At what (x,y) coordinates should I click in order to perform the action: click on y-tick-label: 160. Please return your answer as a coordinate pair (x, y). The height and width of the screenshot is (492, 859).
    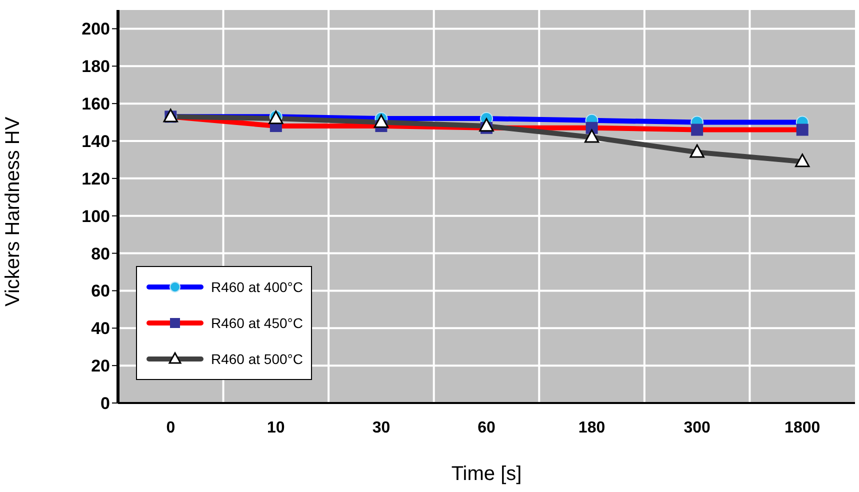
    Looking at the image, I should click on (96, 104).